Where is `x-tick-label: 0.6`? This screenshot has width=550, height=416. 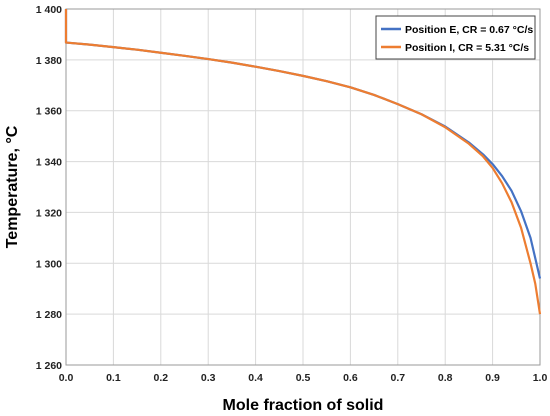
x-tick-label: 0.6 is located at coordinates (350, 378).